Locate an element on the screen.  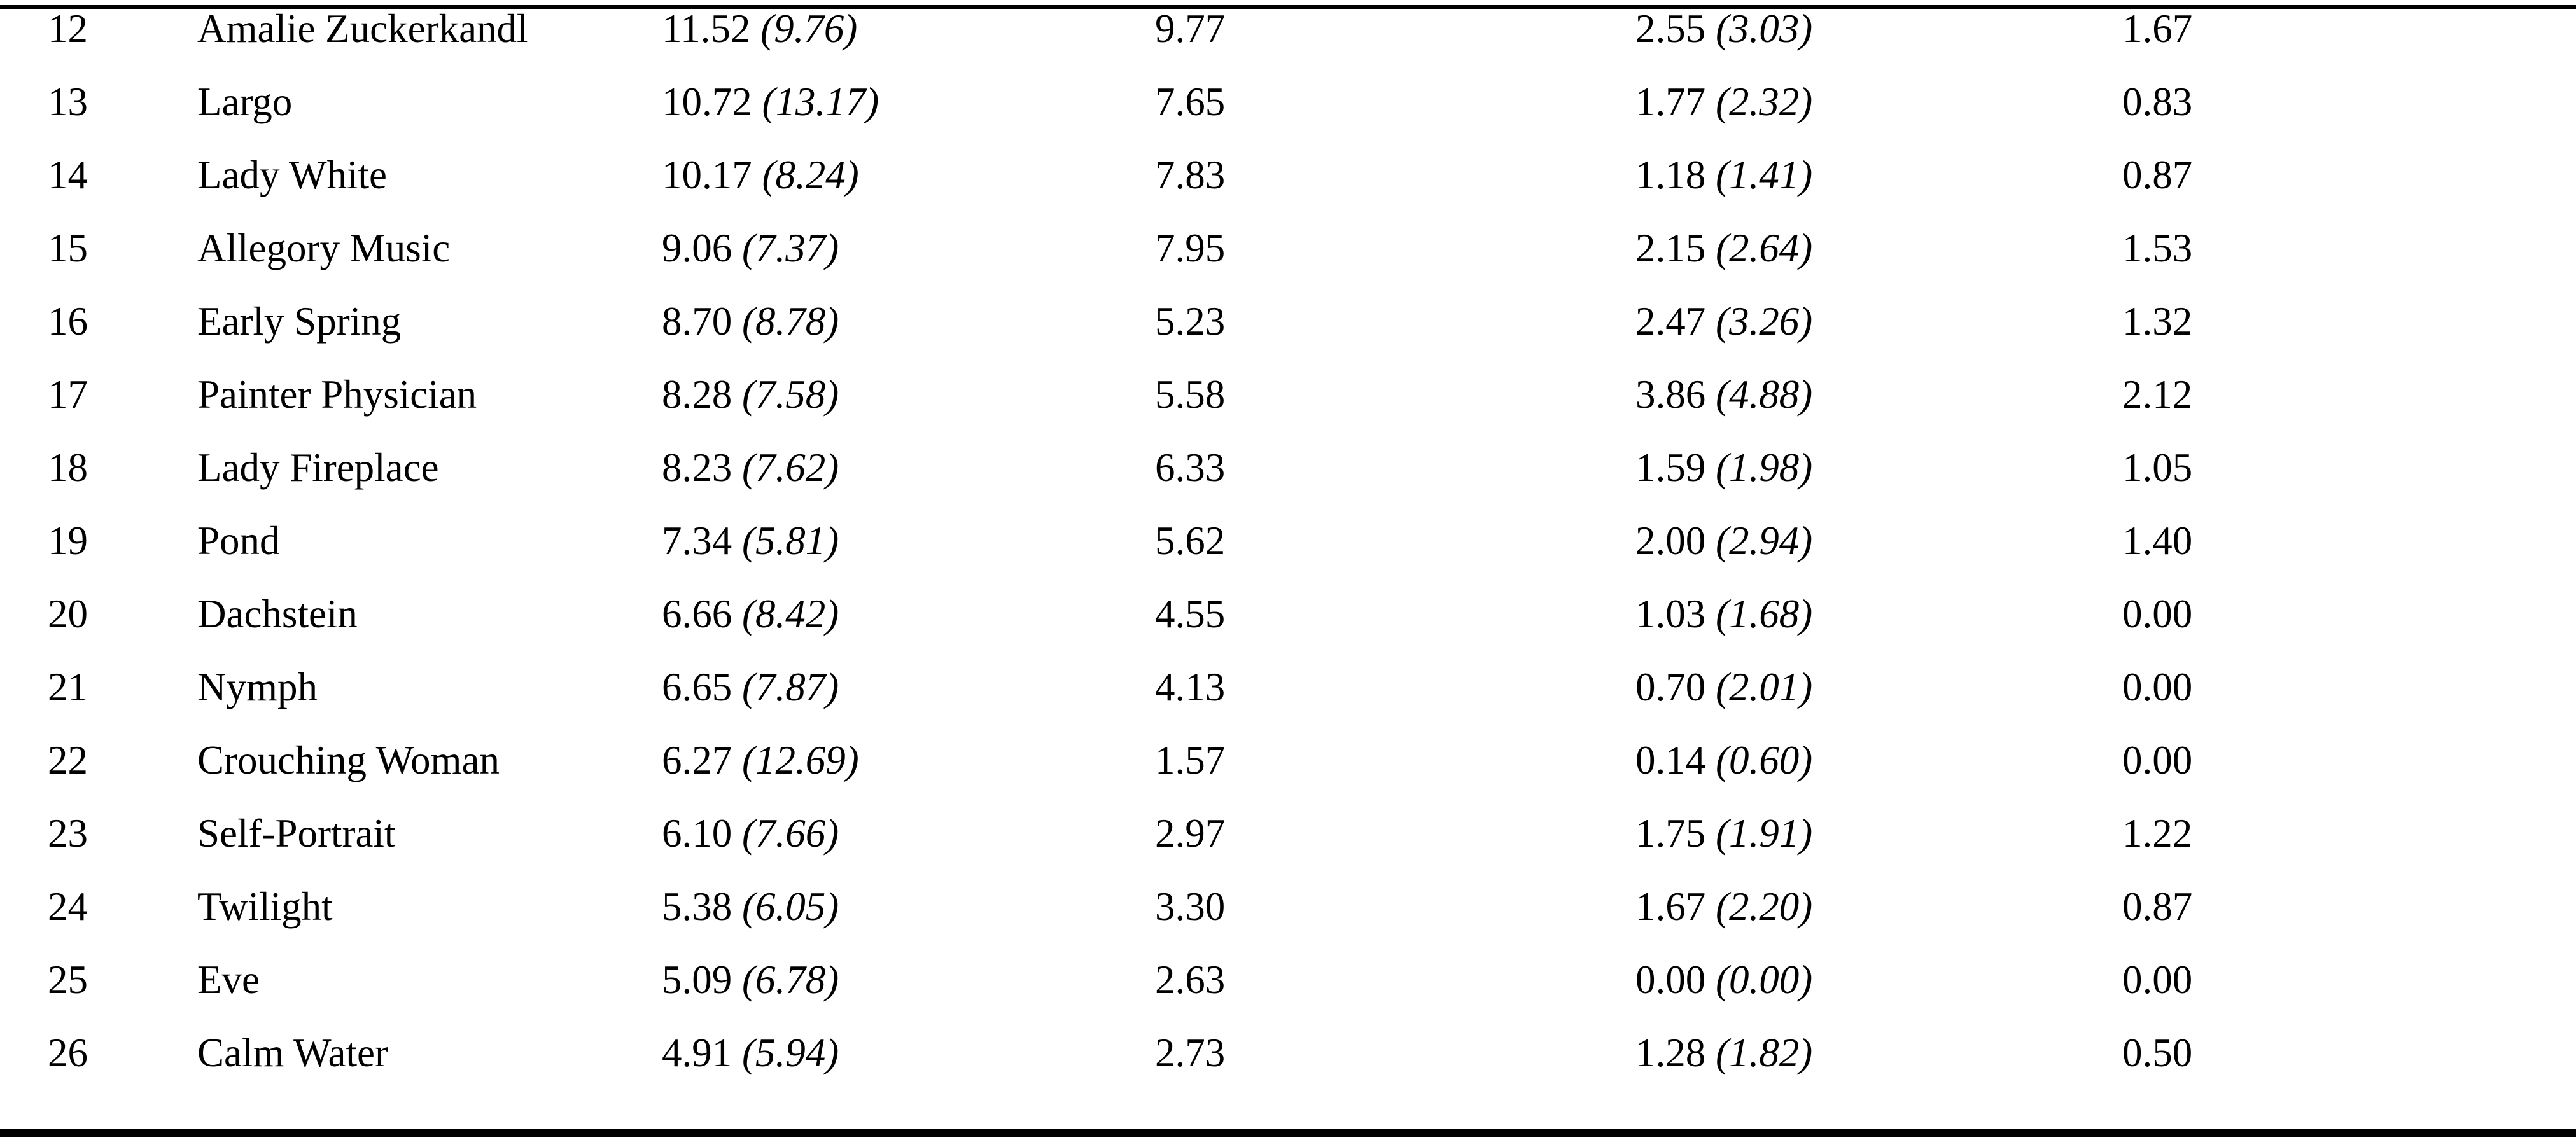
artwork-title-cell: Calm Water is located at coordinates (429, 1069).